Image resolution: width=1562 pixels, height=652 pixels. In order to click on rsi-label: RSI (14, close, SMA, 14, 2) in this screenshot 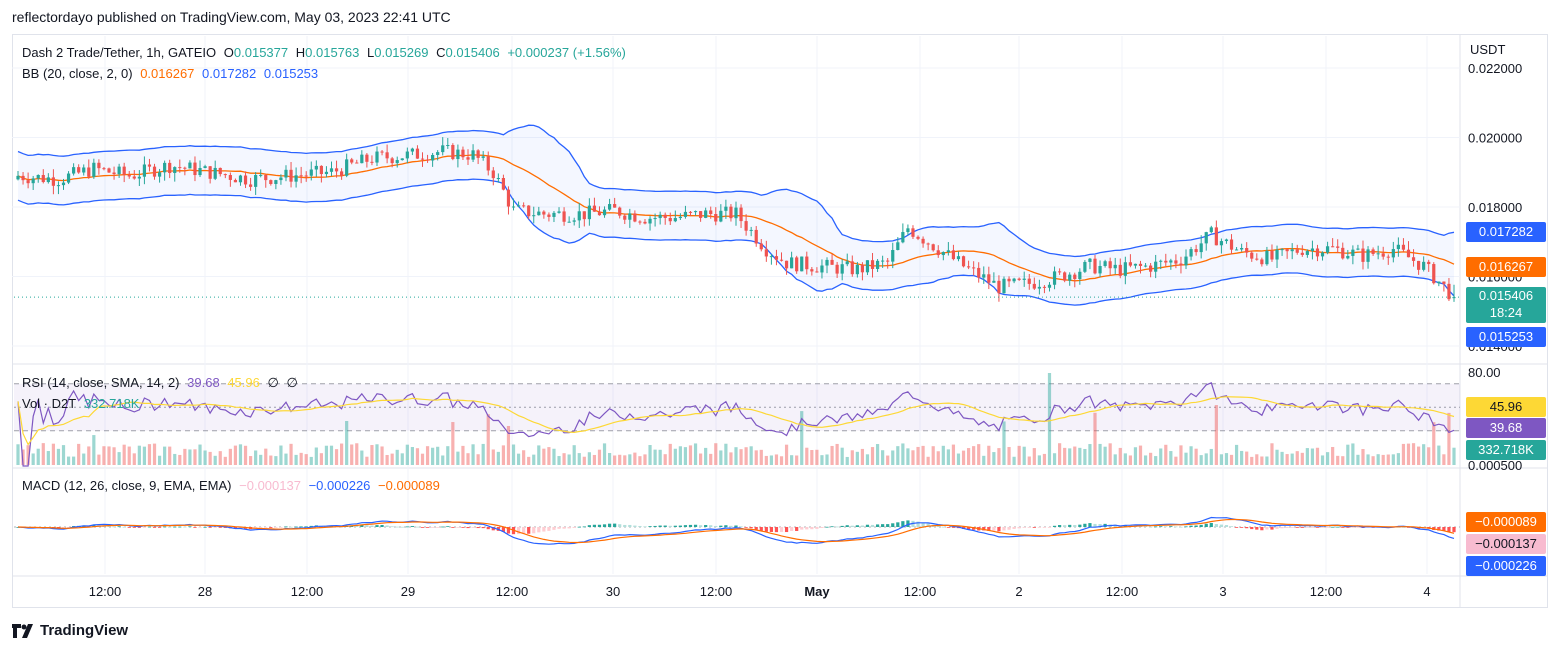, I will do `click(101, 382)`.